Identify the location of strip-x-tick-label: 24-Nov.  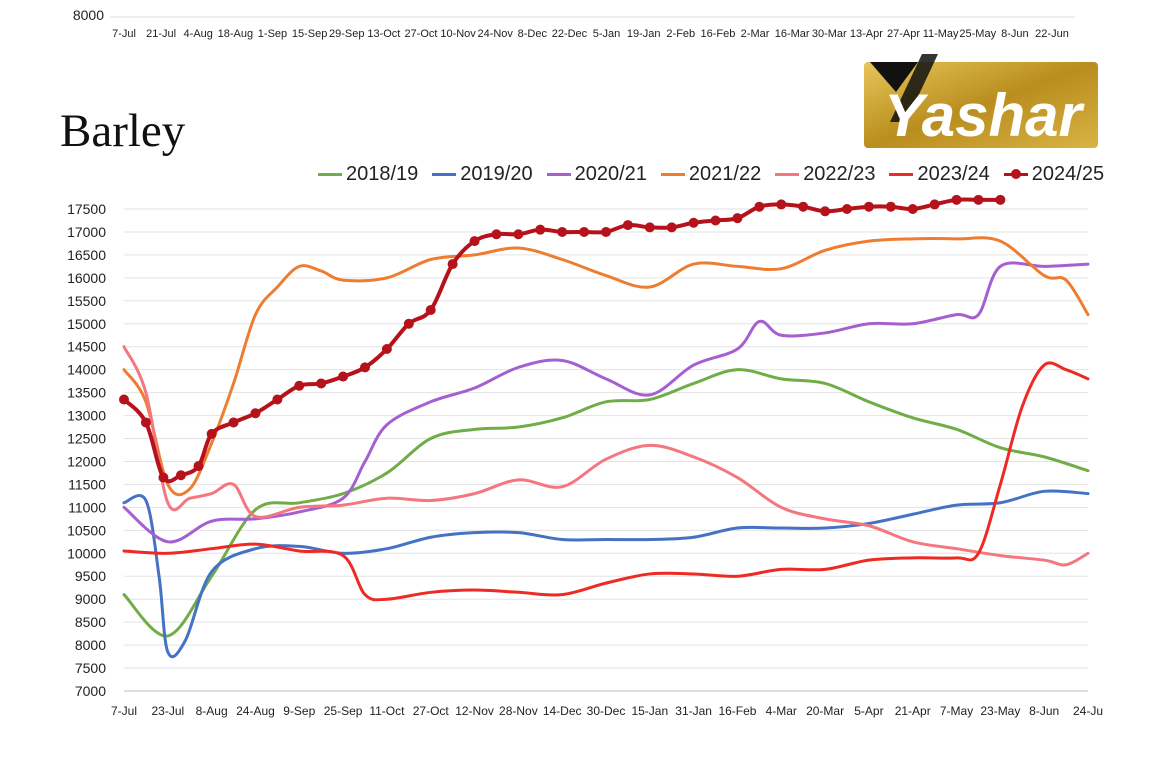
(495, 34).